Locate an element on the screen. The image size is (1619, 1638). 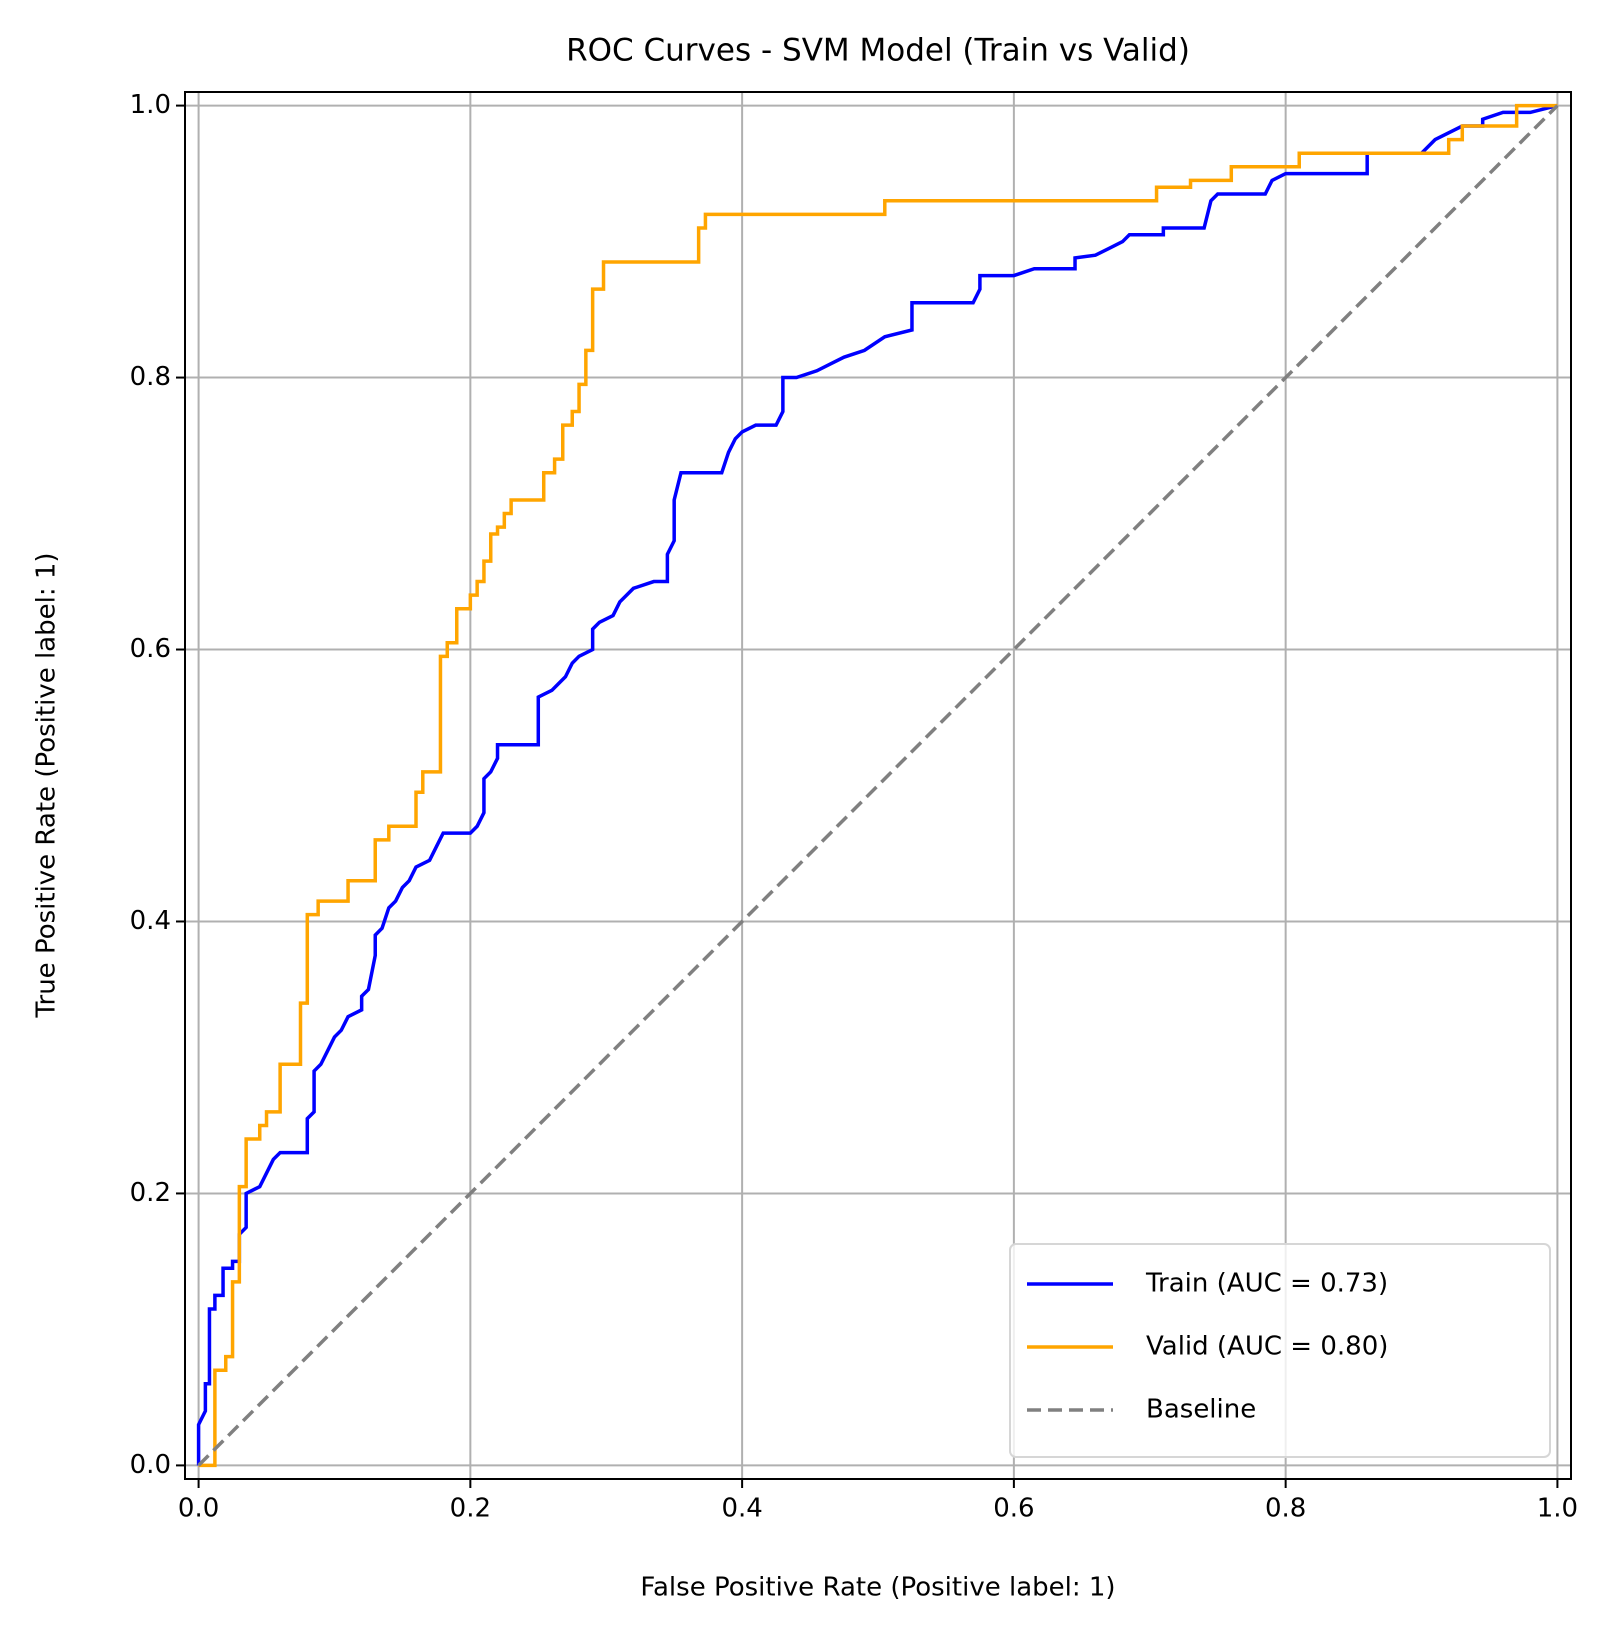
y-axis-label: True Positive Rate (Positive label: 1) is located at coordinates (47, 785).